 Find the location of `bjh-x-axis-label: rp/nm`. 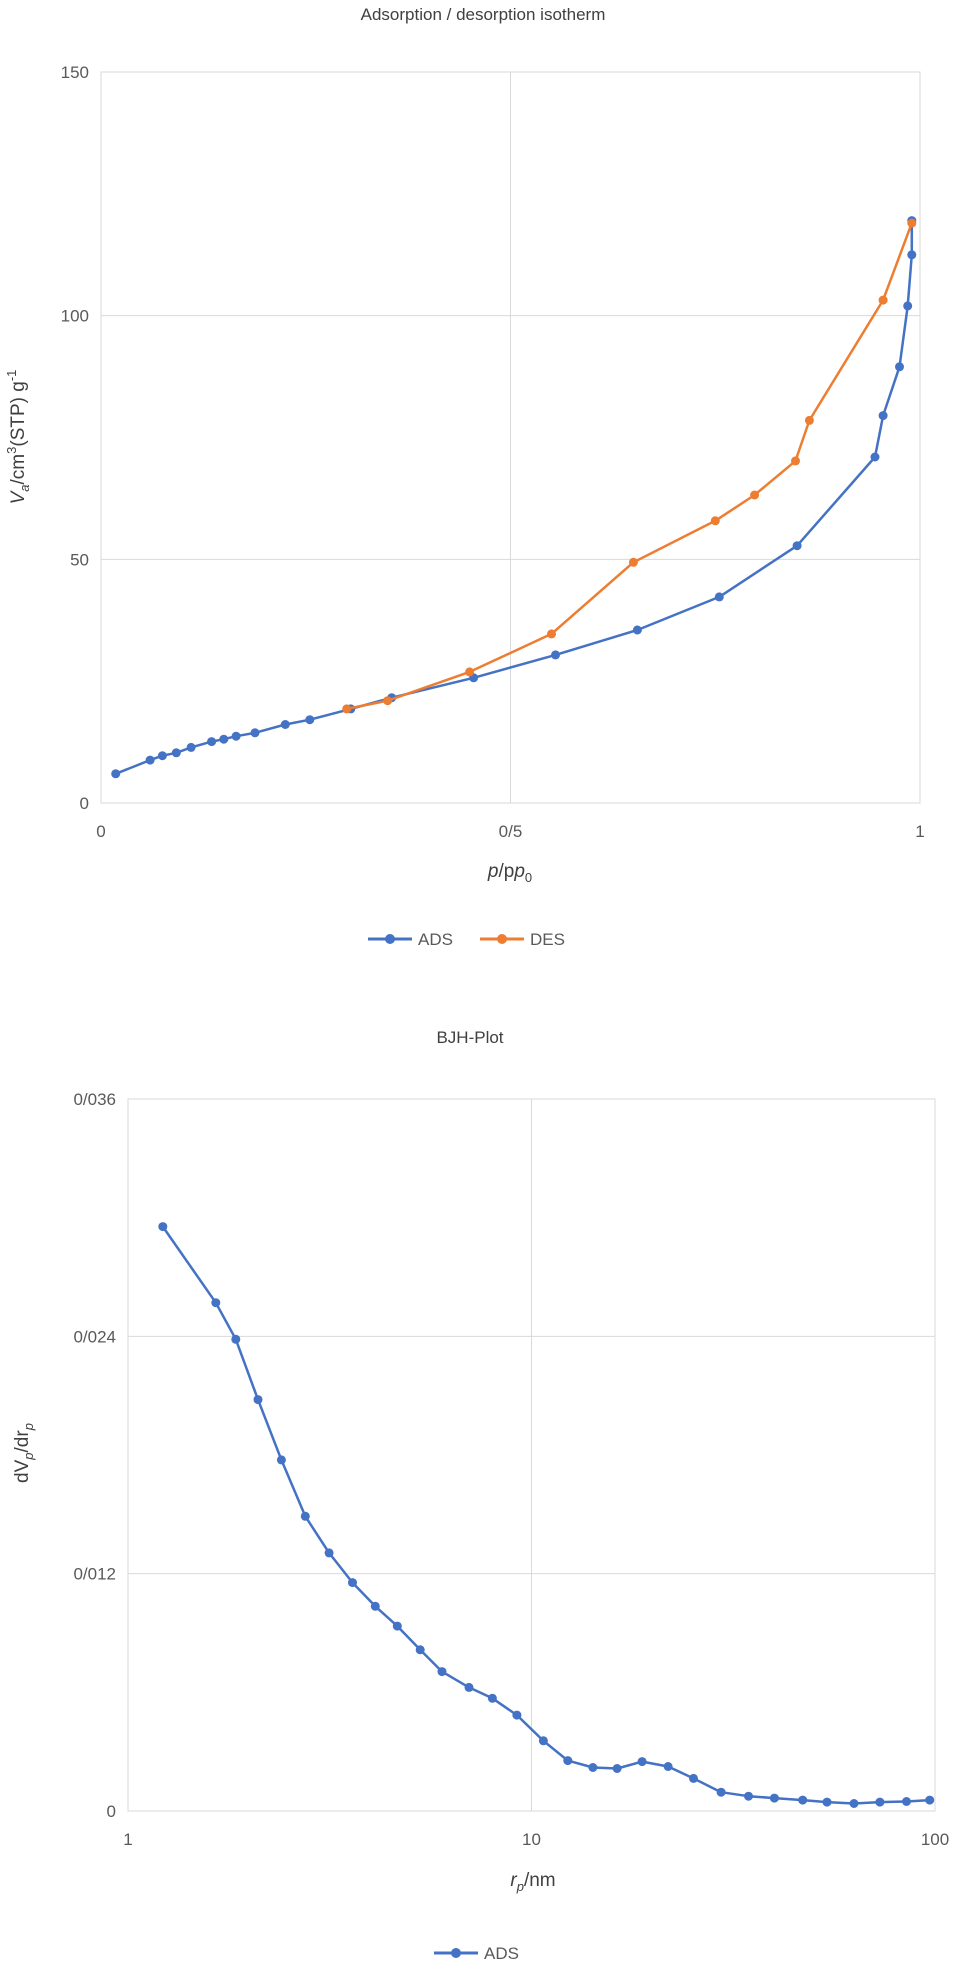

bjh-x-axis-label: rp/nm is located at coordinates (532, 1882).